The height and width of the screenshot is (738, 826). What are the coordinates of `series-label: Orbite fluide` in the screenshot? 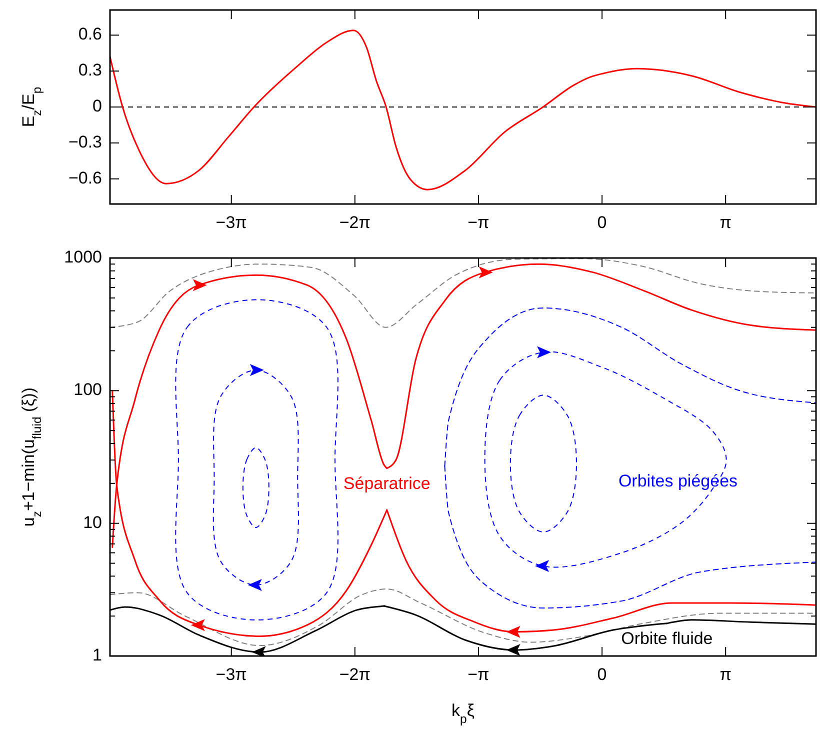 It's located at (667, 638).